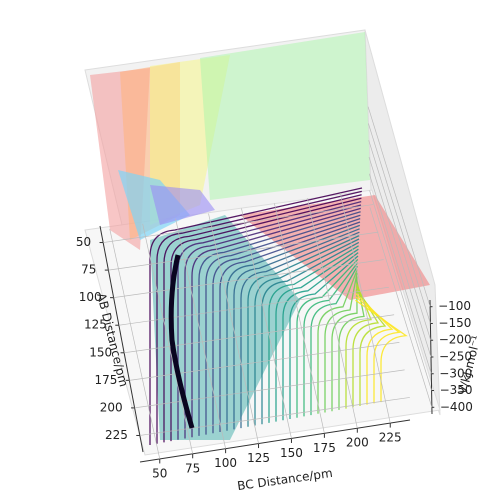  I want to click on x-axis-tick-label: 150, so click(100, 352).